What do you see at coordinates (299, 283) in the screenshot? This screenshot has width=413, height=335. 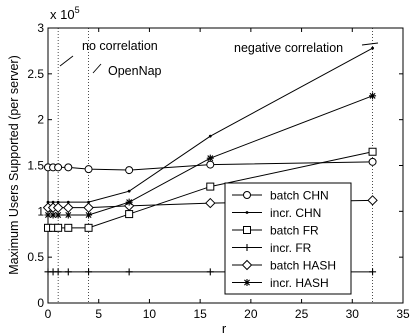 I see `legend-label: incr. HASH` at bounding box center [299, 283].